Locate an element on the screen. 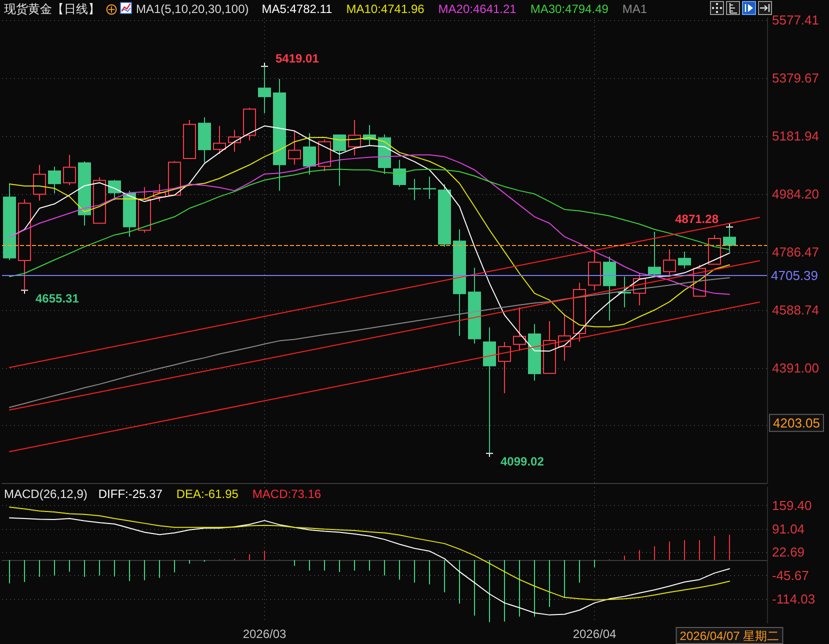 The image size is (829, 644). text: MA5:4782.11 is located at coordinates (297, 9).